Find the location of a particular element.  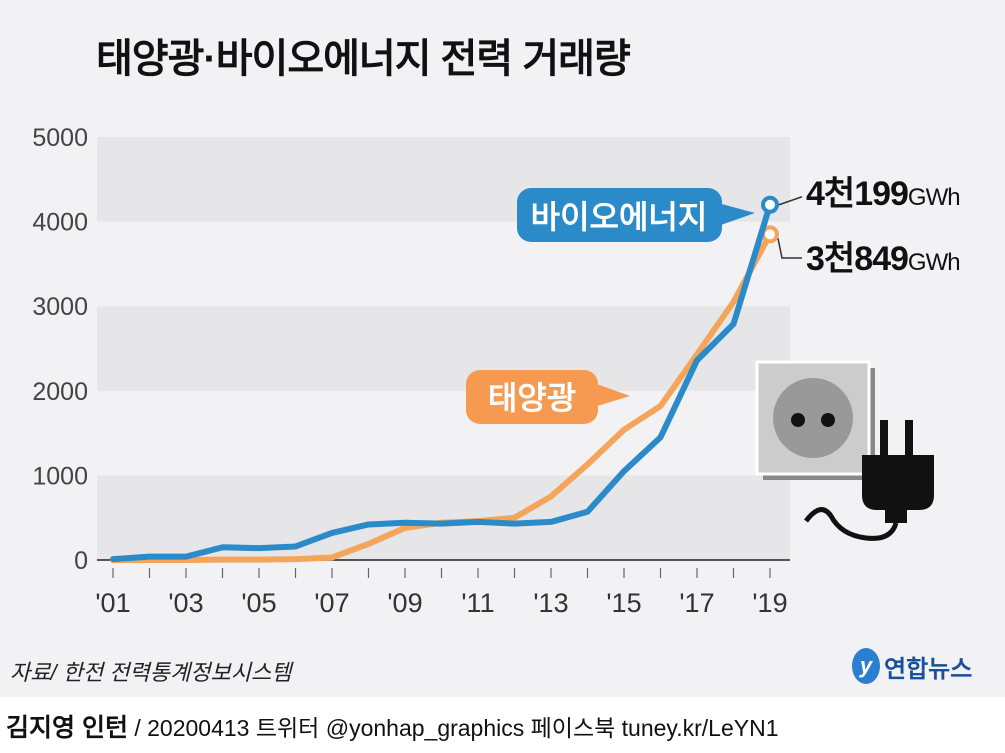

solar-callout-pointer is located at coordinates (612, 395).